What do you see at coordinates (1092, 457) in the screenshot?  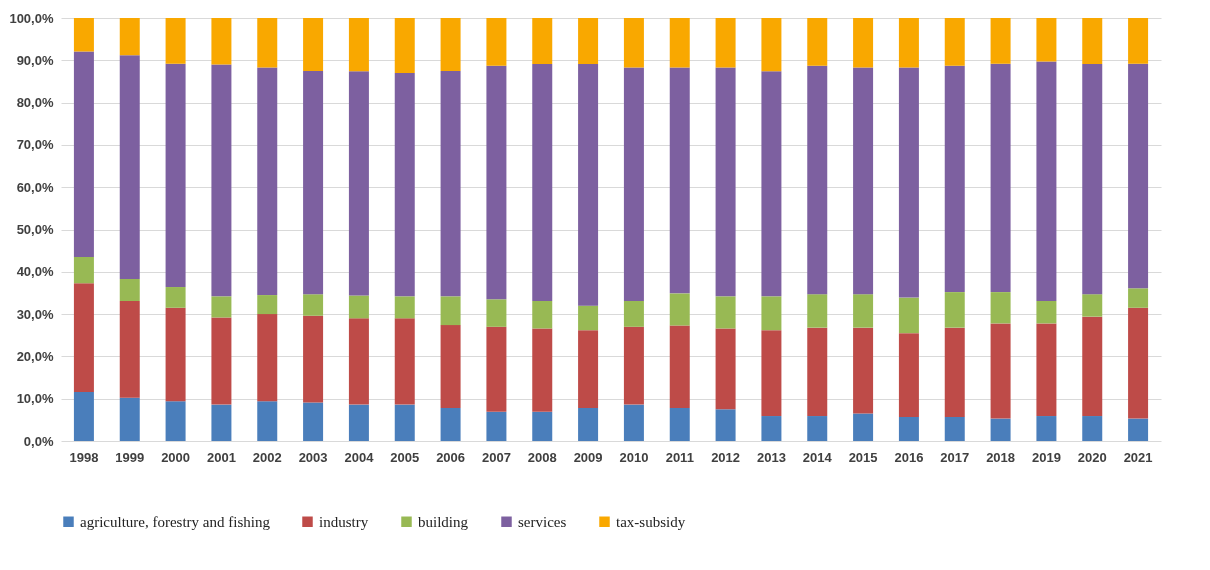 I see `x-tick-label: 2020` at bounding box center [1092, 457].